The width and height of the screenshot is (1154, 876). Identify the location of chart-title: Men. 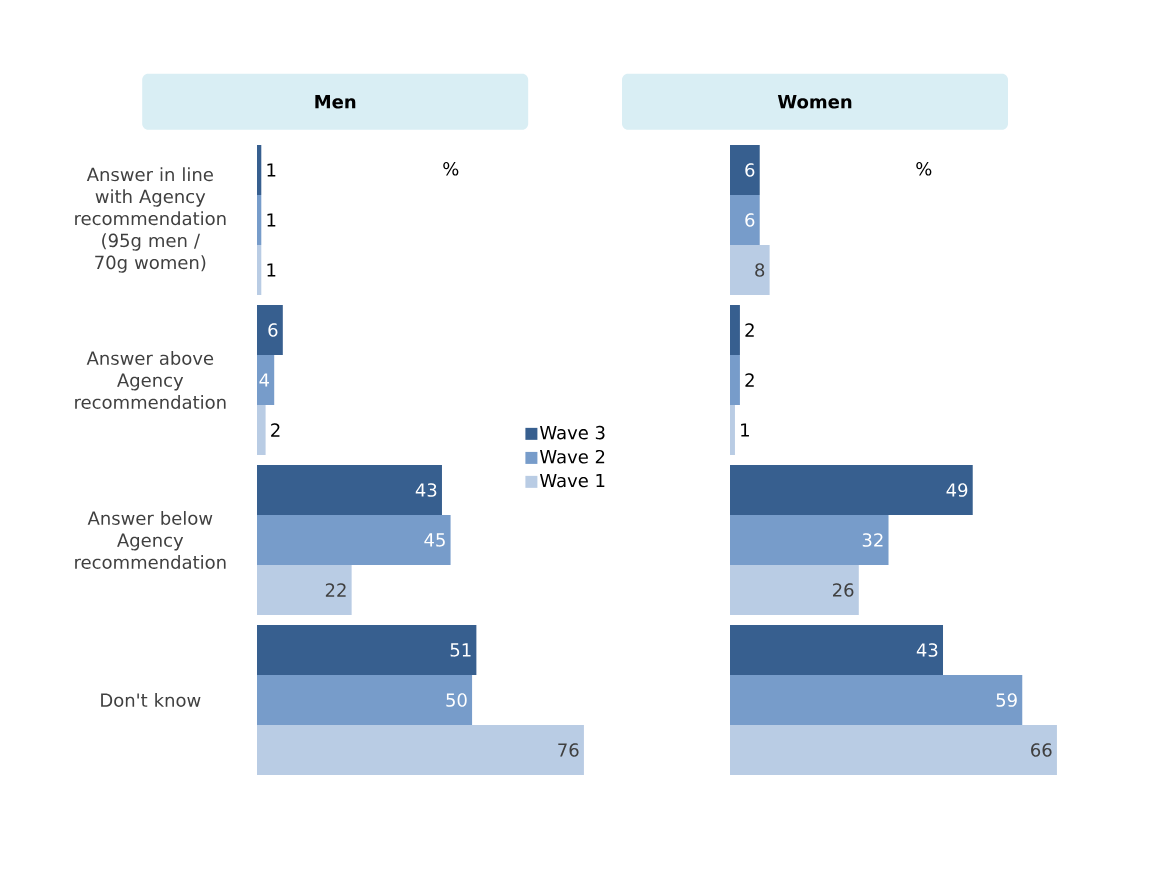
(335, 102).